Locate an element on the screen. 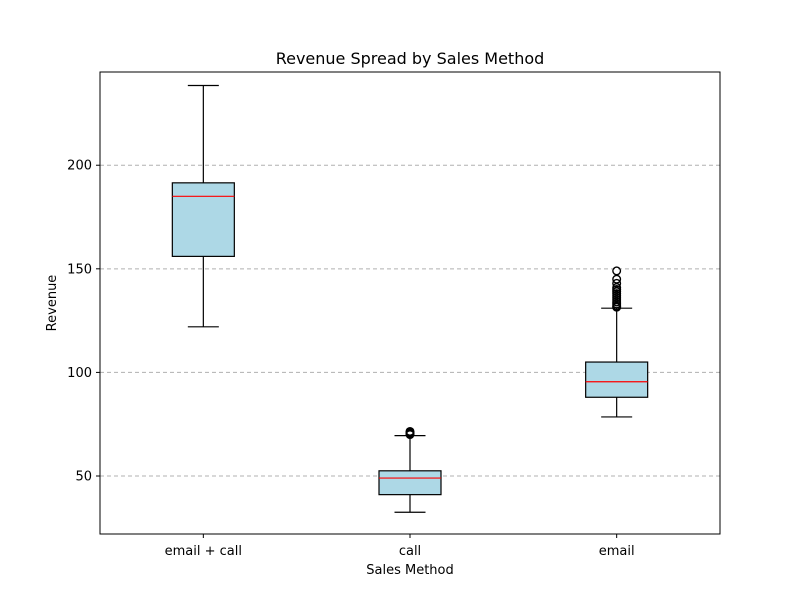  x-tick-label: email is located at coordinates (617, 551).